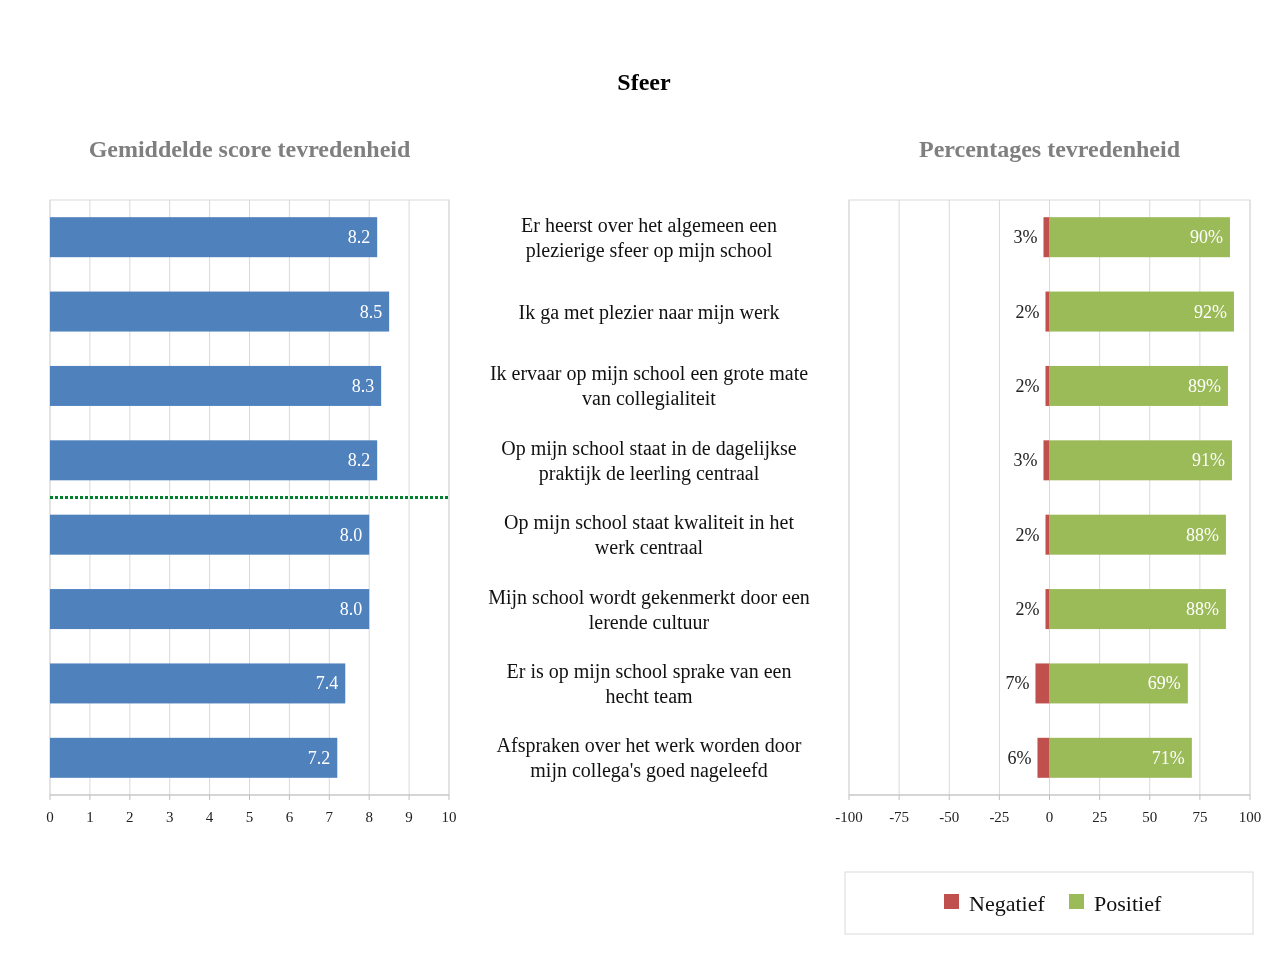 The image size is (1288, 966). Describe the element at coordinates (649, 535) in the screenshot. I see `y-tick-label: Op mijn school staat kwaliteit in het werk centraal` at that location.